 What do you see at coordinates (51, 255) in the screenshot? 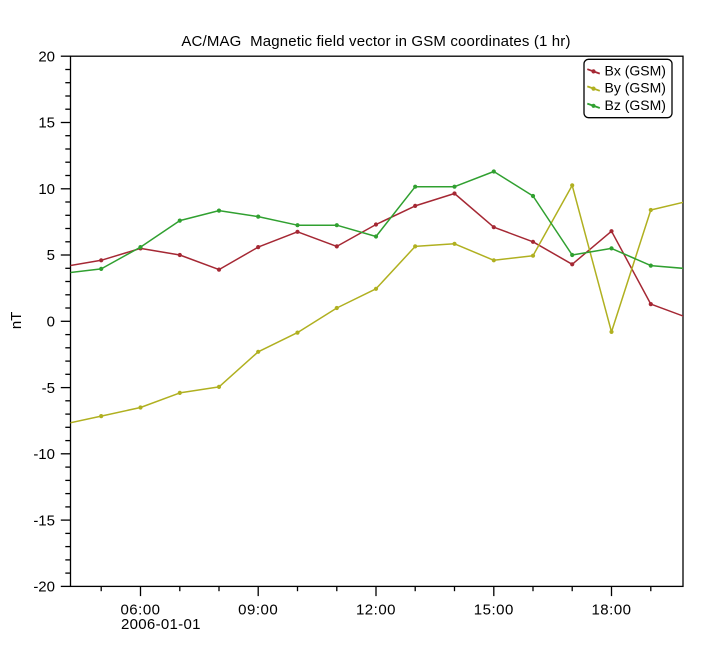
I see `svg-text: 5` at bounding box center [51, 255].